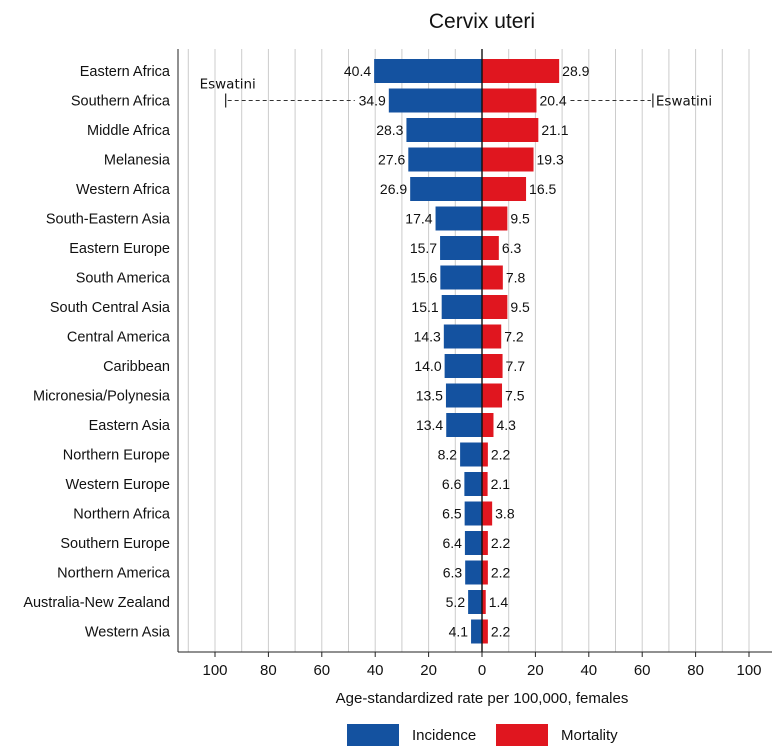 This screenshot has height=753, width=774. Describe the element at coordinates (452, 484) in the screenshot. I see `incidence-value-label: 6.6` at that location.